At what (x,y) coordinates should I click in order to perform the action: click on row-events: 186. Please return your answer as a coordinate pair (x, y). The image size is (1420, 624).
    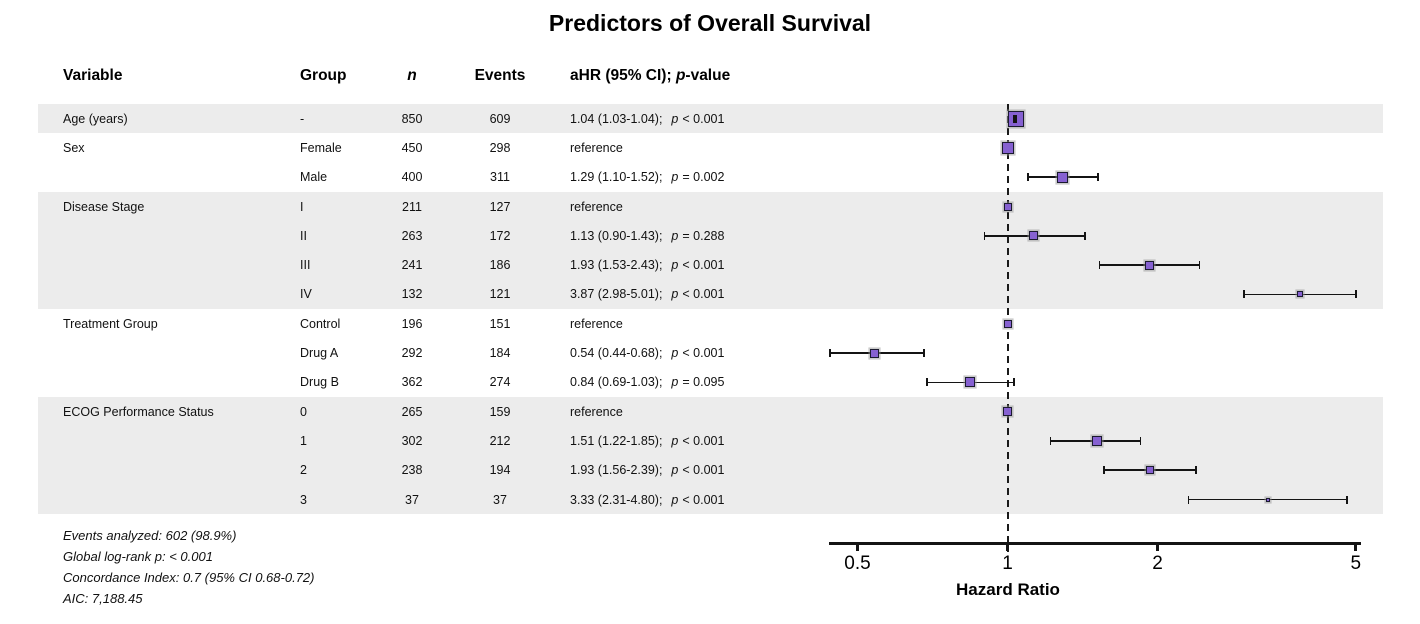
    Looking at the image, I should click on (500, 265).